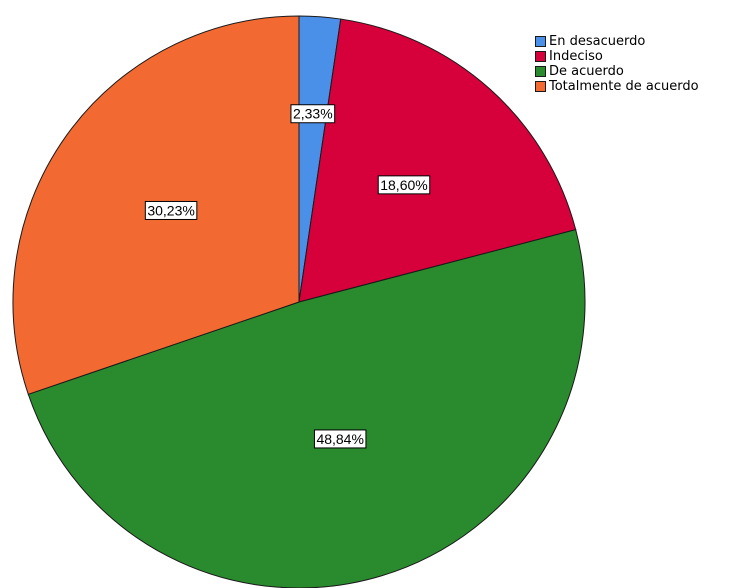 Image resolution: width=737 pixels, height=588 pixels. I want to click on data-label-de-acuerdo: 48,84%, so click(340, 439).